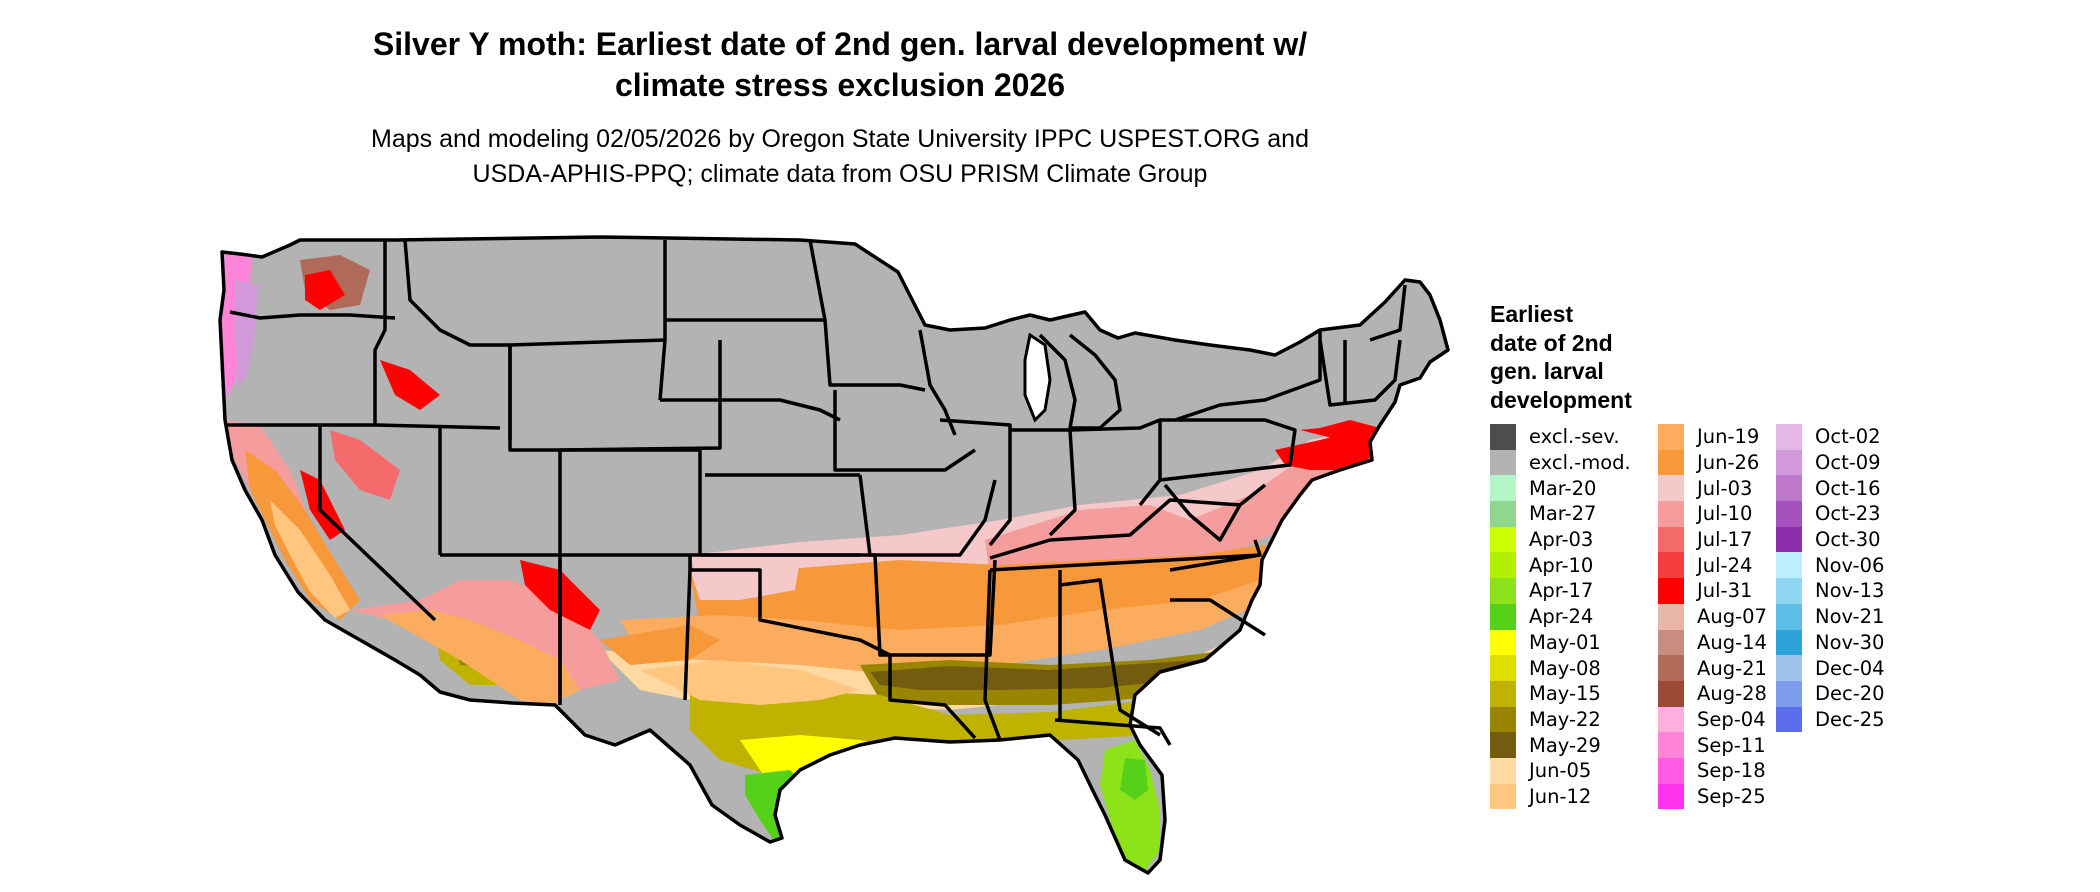  I want to click on legend-item: Oct-30, so click(1830, 539).